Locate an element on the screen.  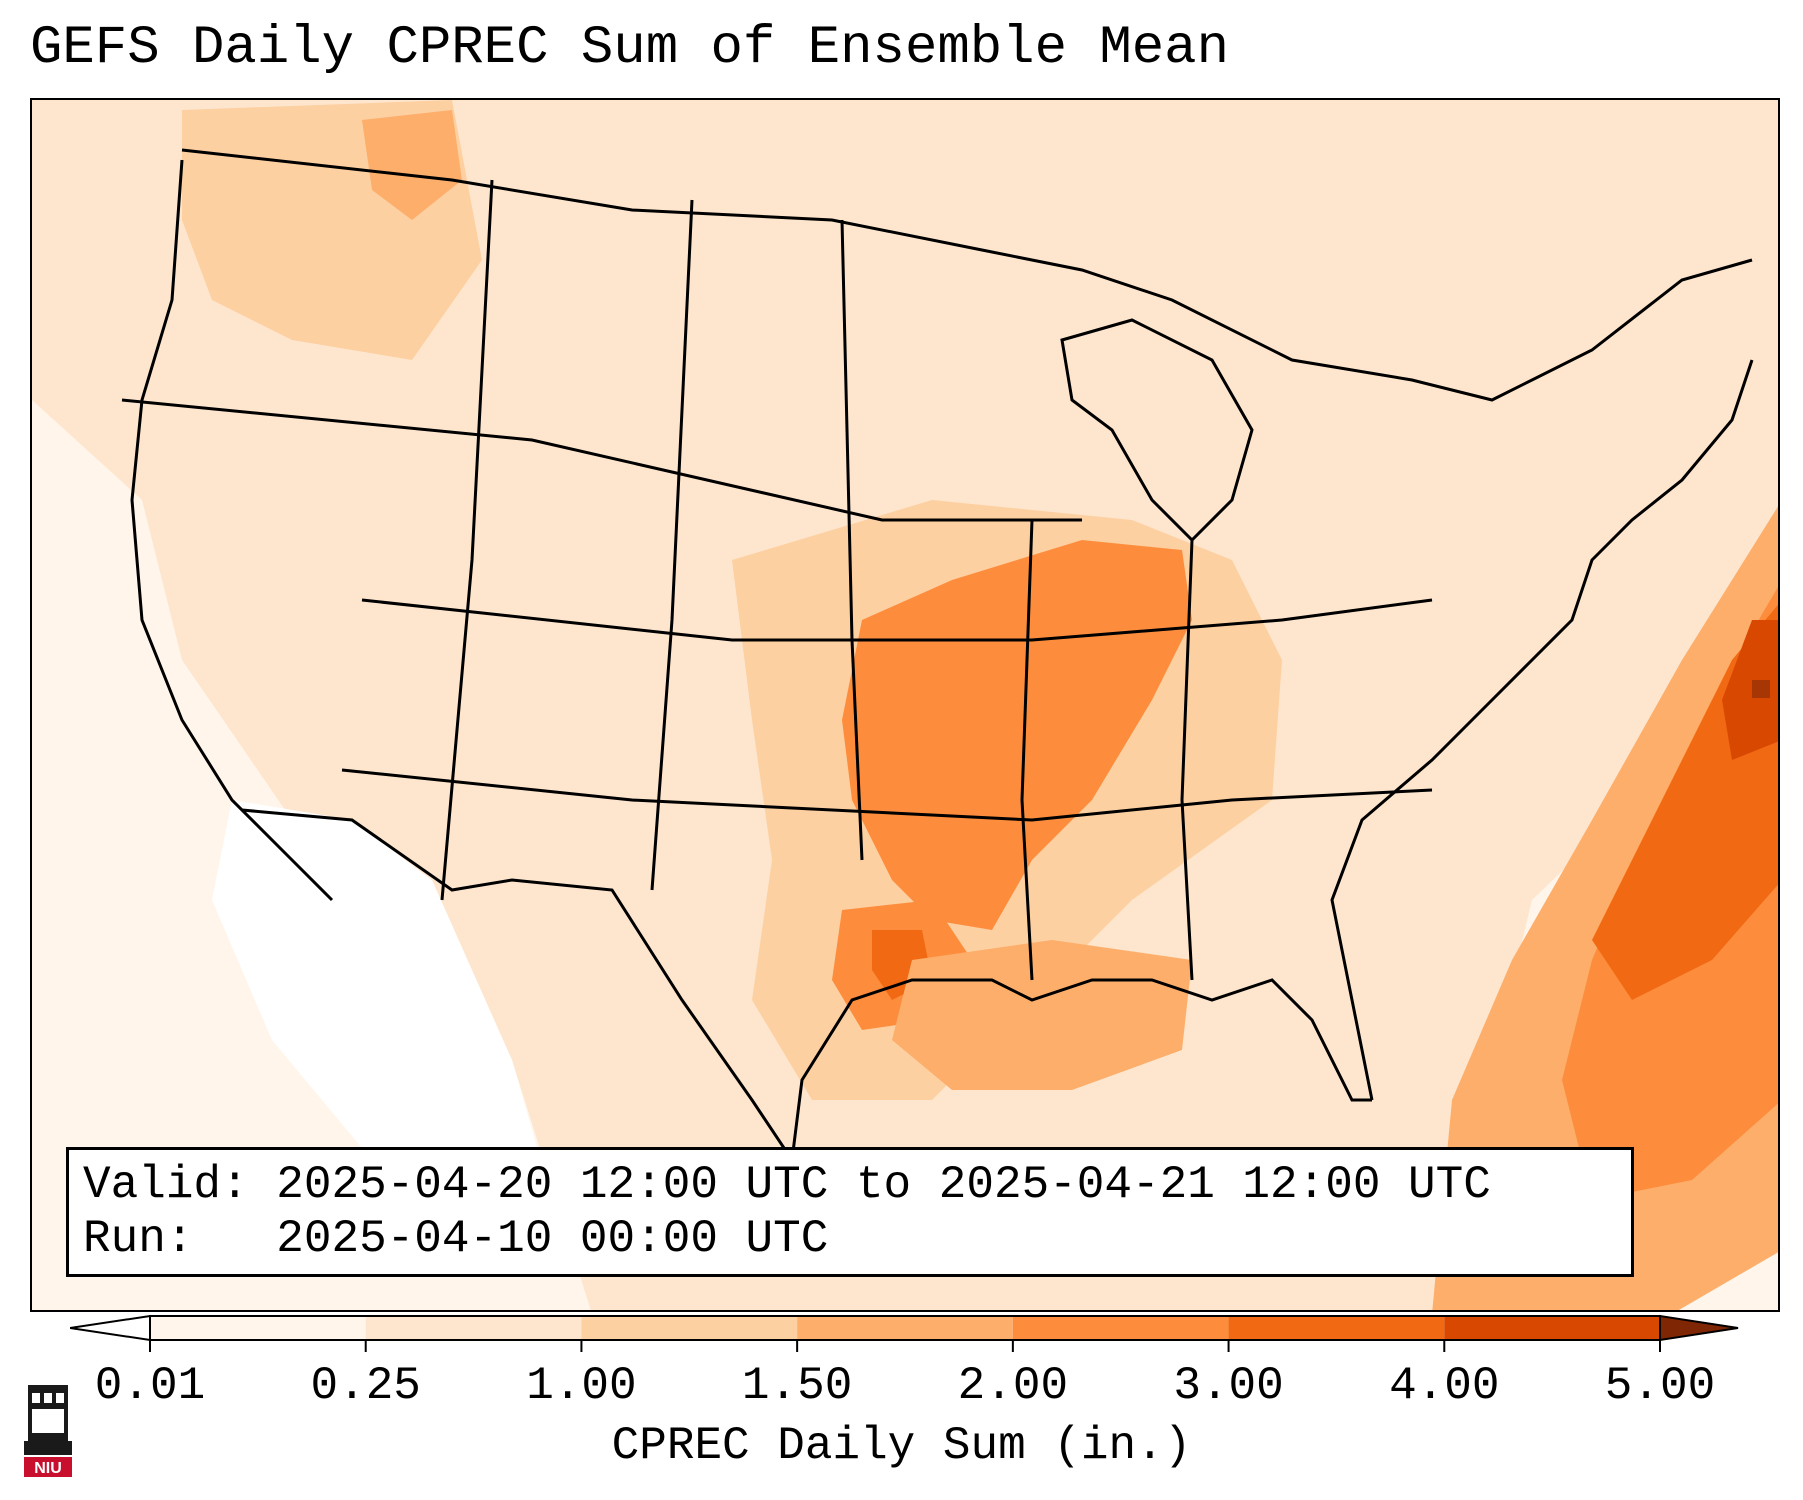
colorbar-tick-label: 5.00 is located at coordinates (1660, 1386).